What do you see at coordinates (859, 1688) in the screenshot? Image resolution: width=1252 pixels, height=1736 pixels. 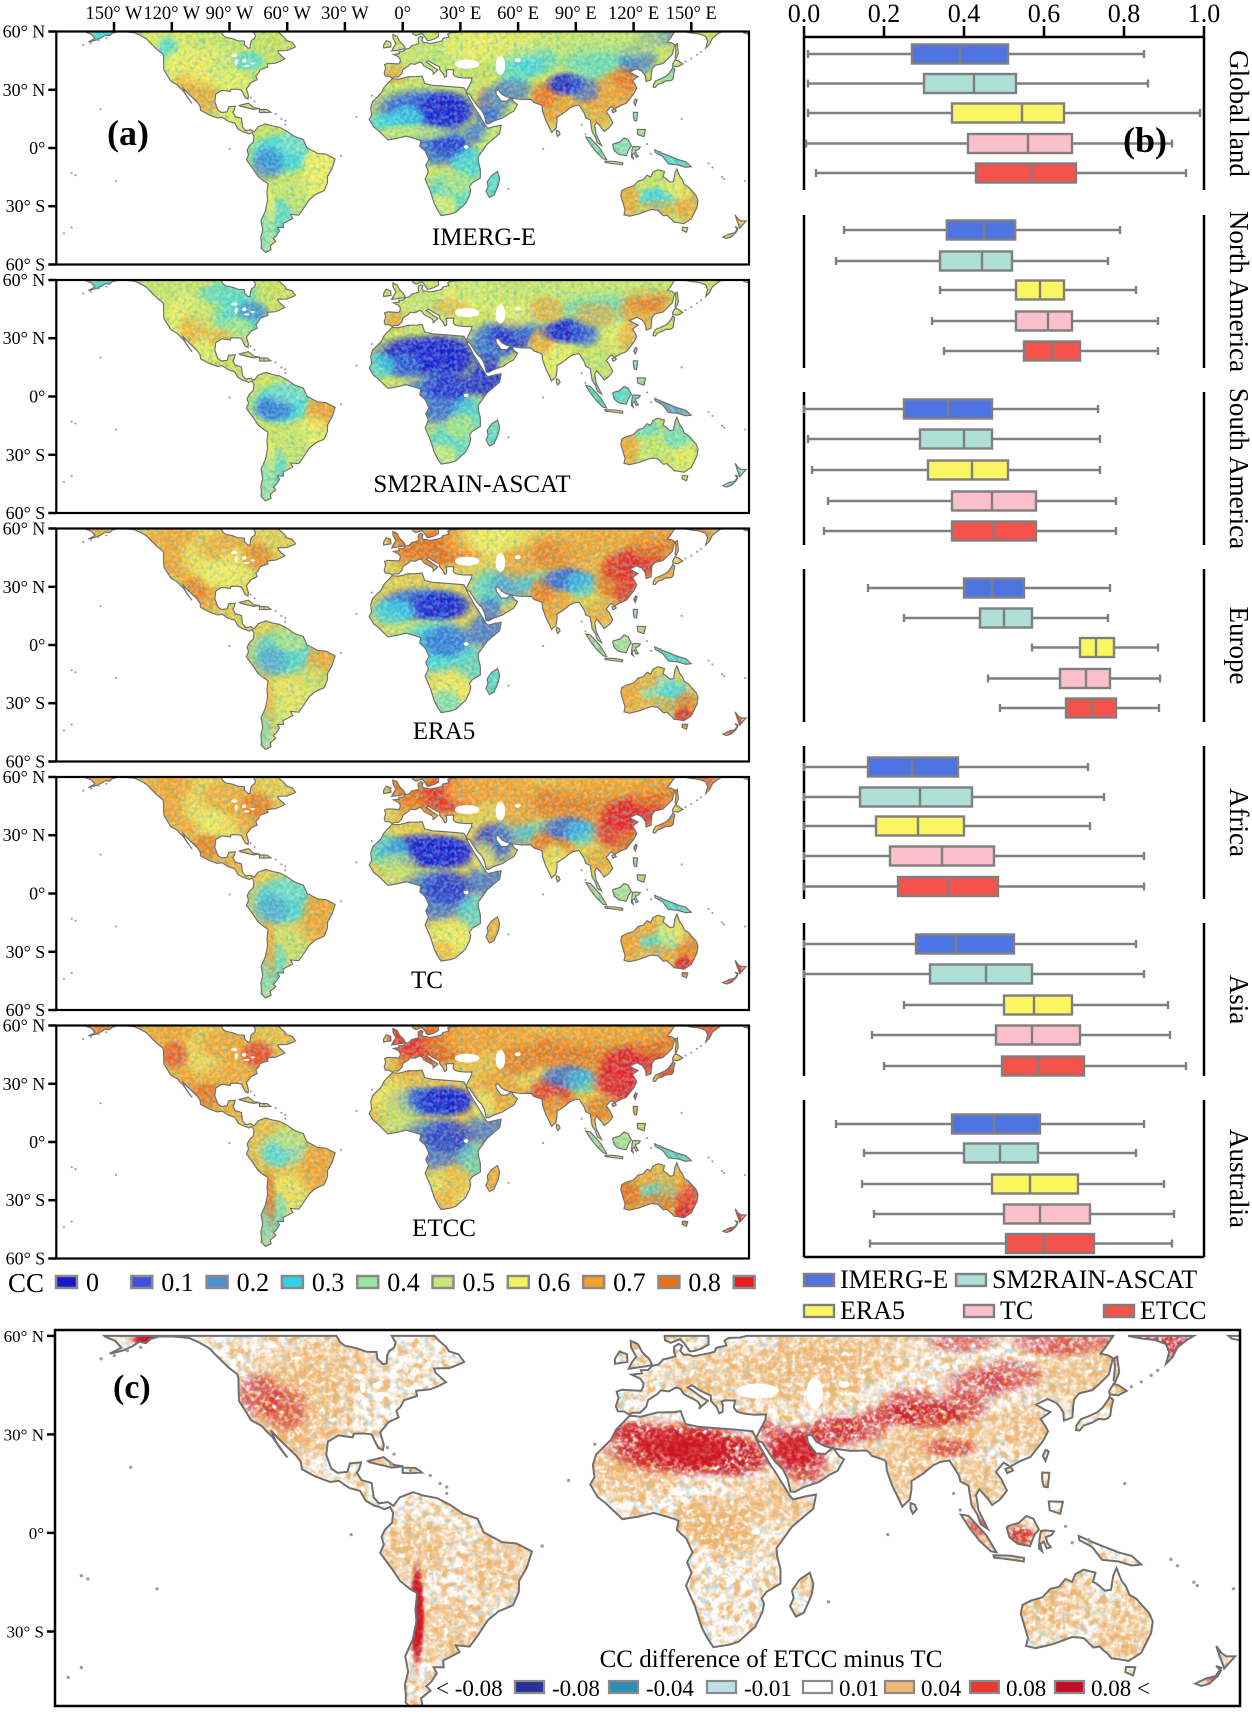 I see `svg-text: 0.01` at bounding box center [859, 1688].